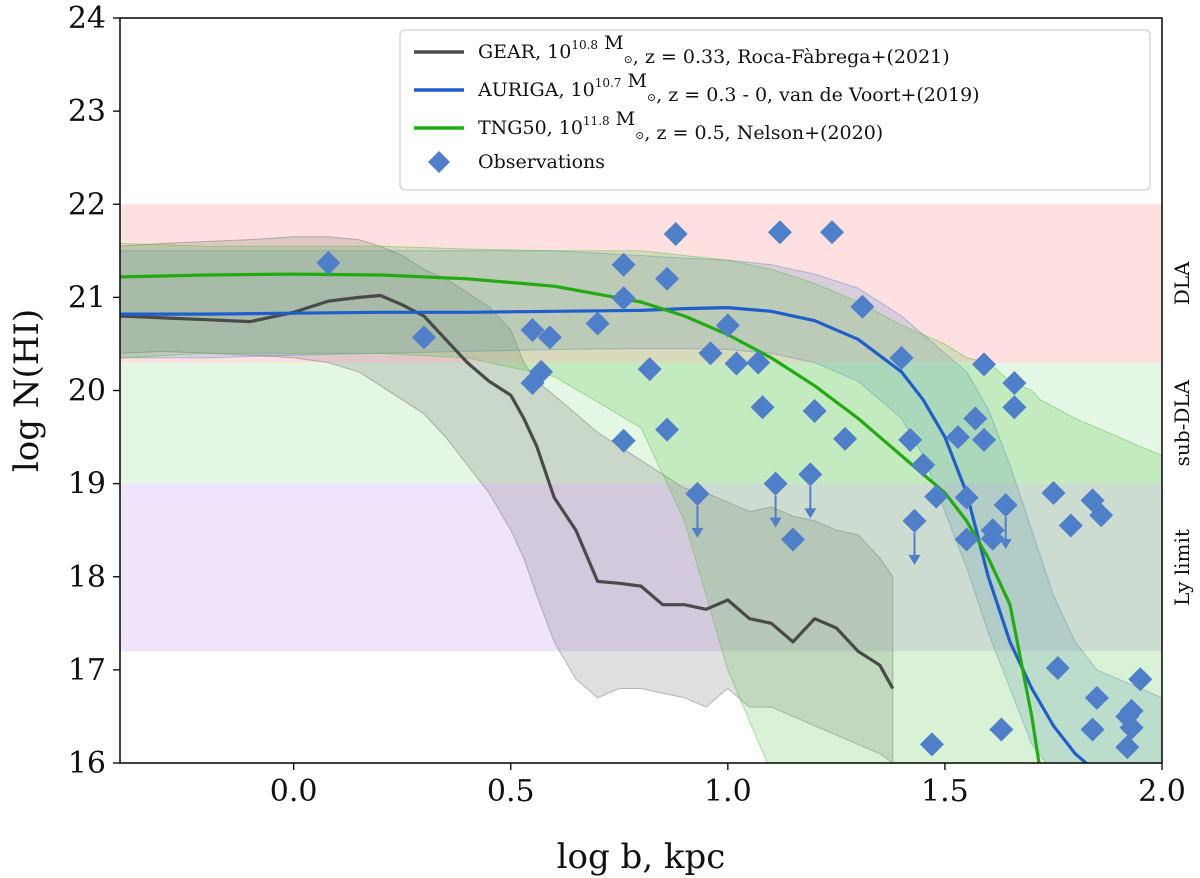  I want to click on y-tick-label: 21, so click(87, 297).